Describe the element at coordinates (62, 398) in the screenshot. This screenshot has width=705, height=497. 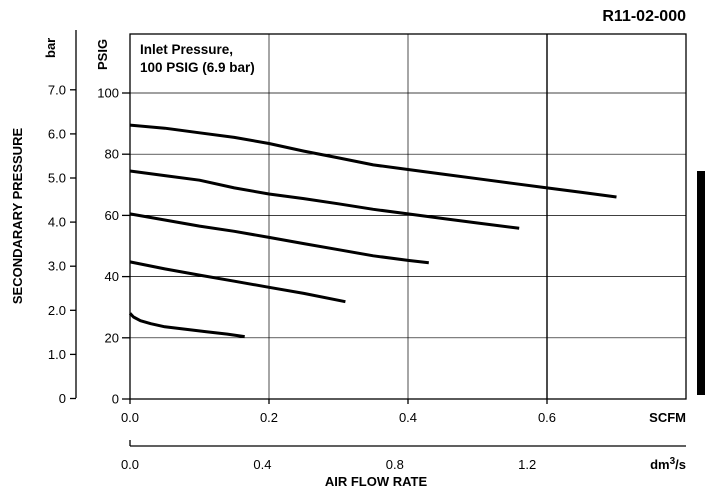
I see `bar-tick-label: 0` at that location.